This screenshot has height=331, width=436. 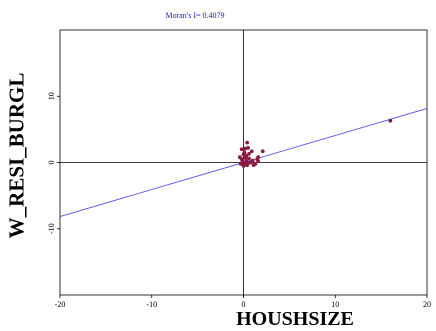 What do you see at coordinates (151, 304) in the screenshot?
I see `x-tick-label: -10` at bounding box center [151, 304].